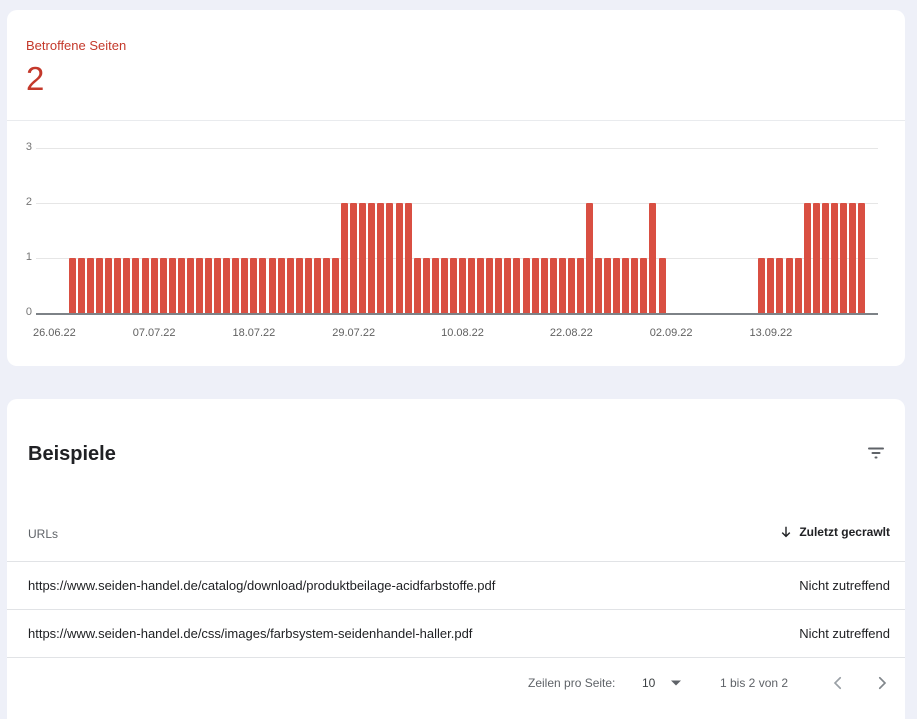 The width and height of the screenshot is (917, 719). Describe the element at coordinates (254, 333) in the screenshot. I see `x-axis-tick-label: 18.07.22` at that location.